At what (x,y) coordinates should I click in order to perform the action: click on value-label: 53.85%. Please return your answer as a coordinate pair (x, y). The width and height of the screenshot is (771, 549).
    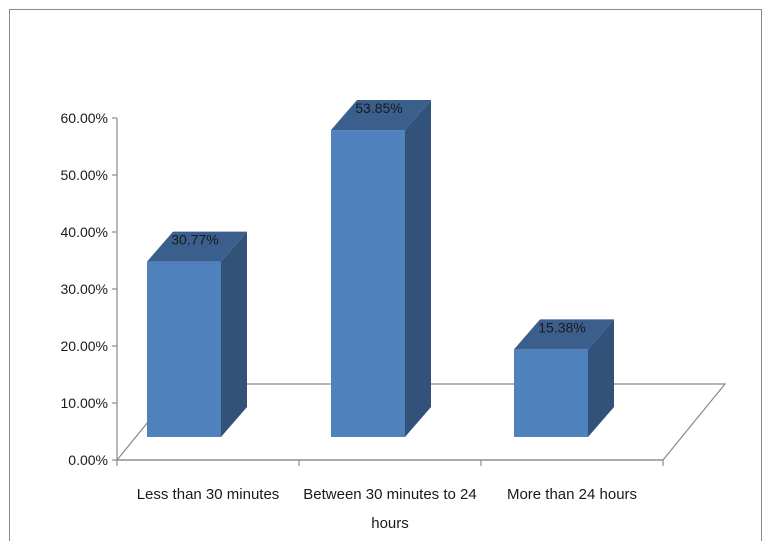
    Looking at the image, I should click on (378, 108).